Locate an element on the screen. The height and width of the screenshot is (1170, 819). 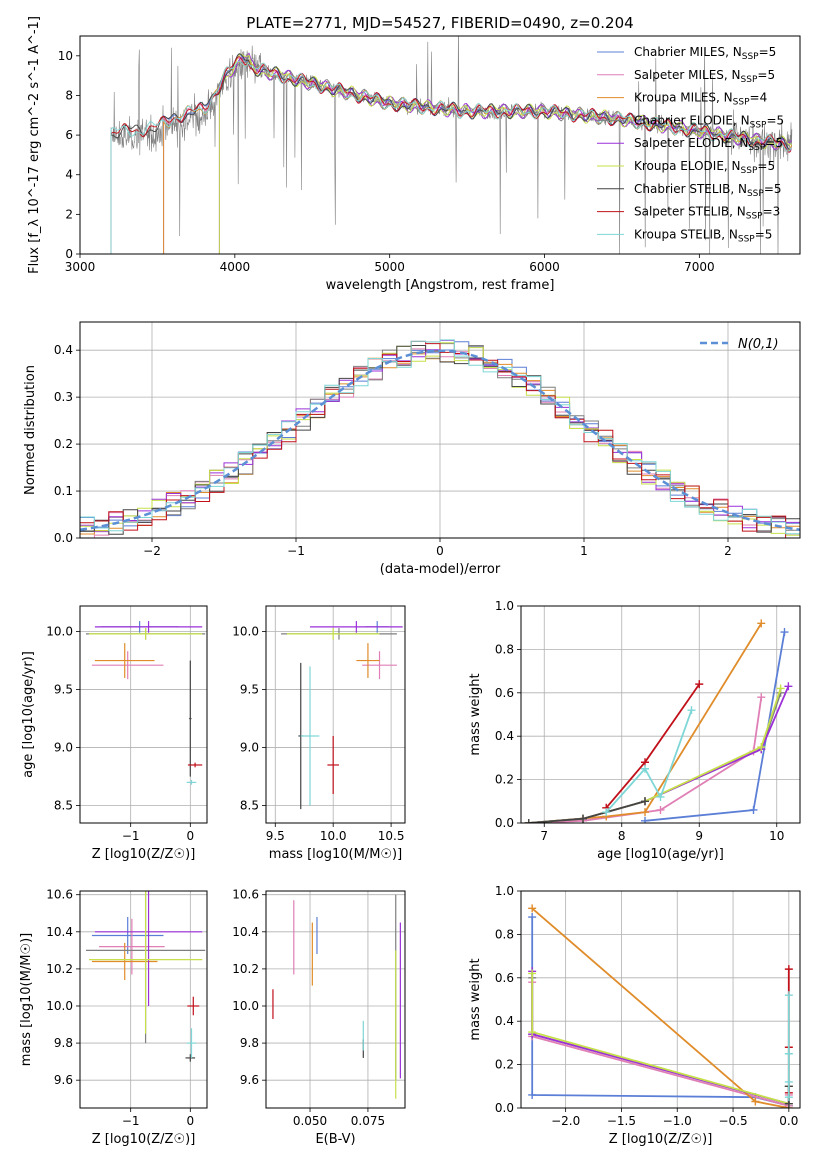
x-tick-label: 5000 is located at coordinates (389, 267).